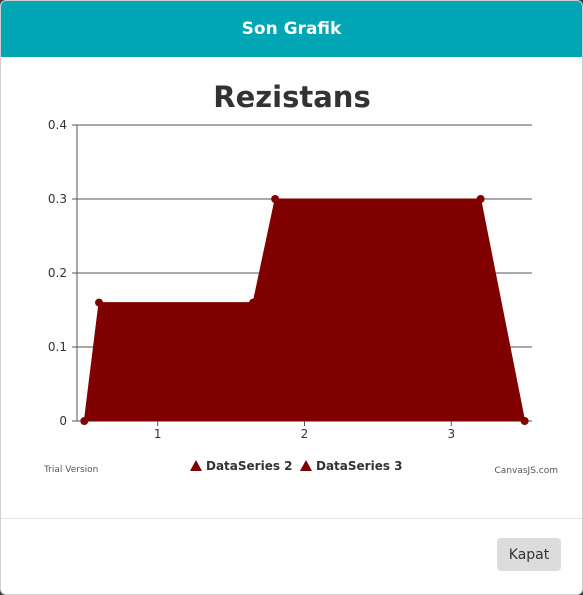 This screenshot has height=595, width=583. I want to click on trial-version-text: Trial Version, so click(70, 470).